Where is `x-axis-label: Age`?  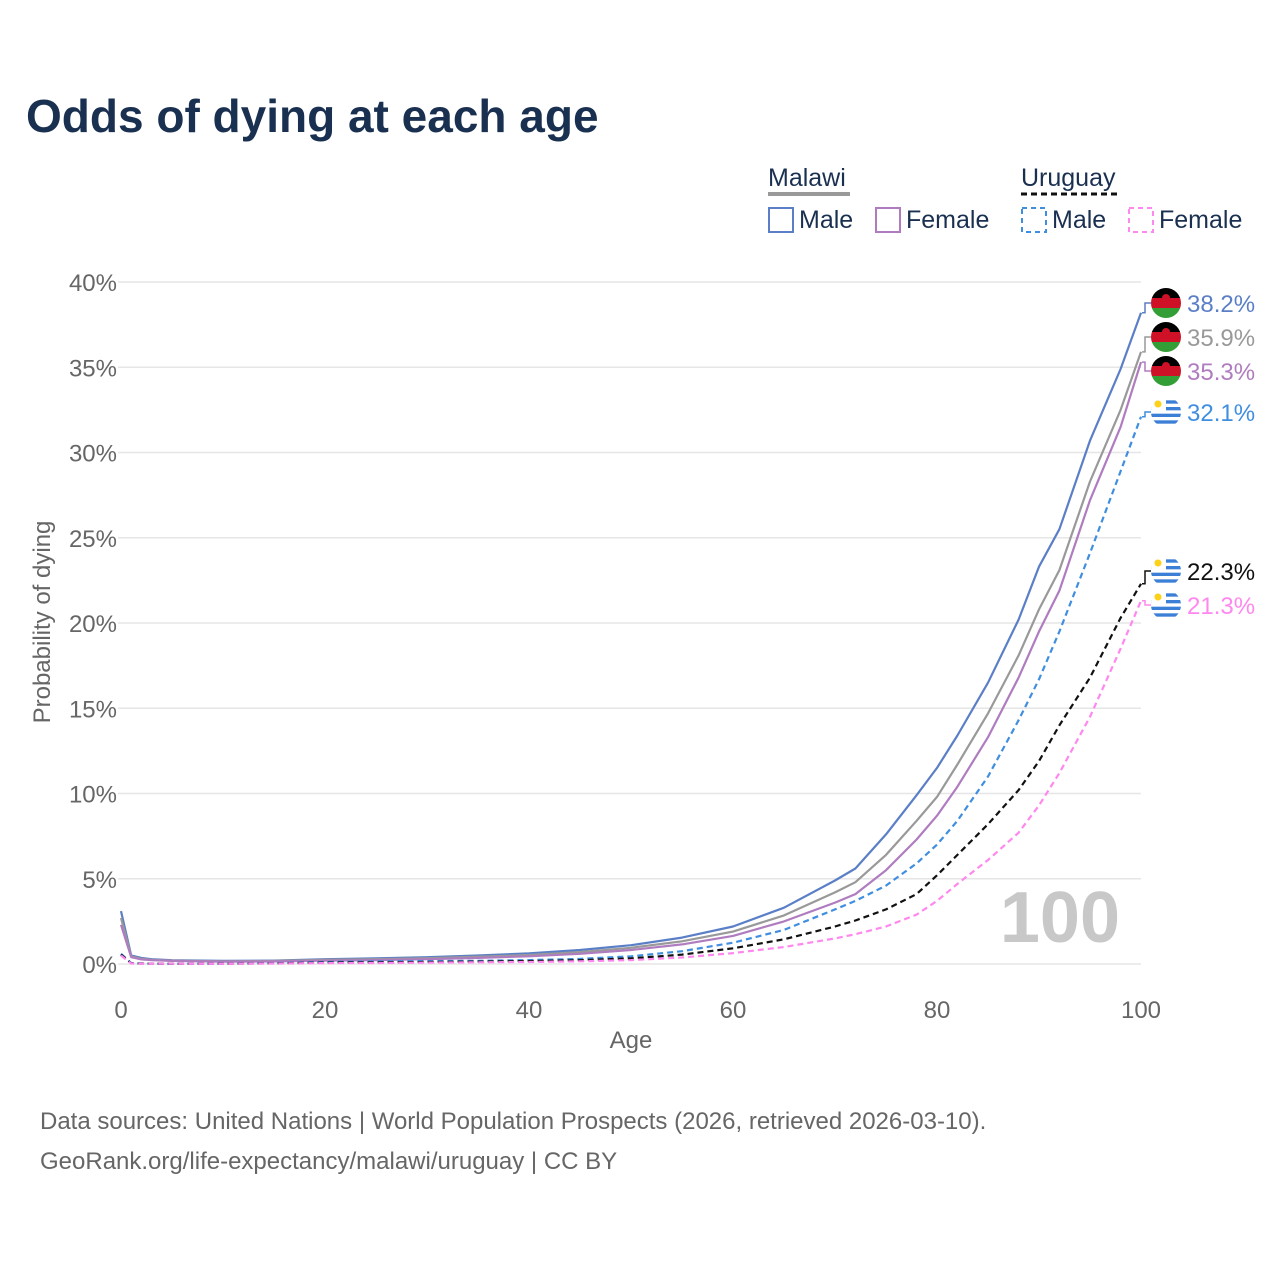 x-axis-label: Age is located at coordinates (631, 1040).